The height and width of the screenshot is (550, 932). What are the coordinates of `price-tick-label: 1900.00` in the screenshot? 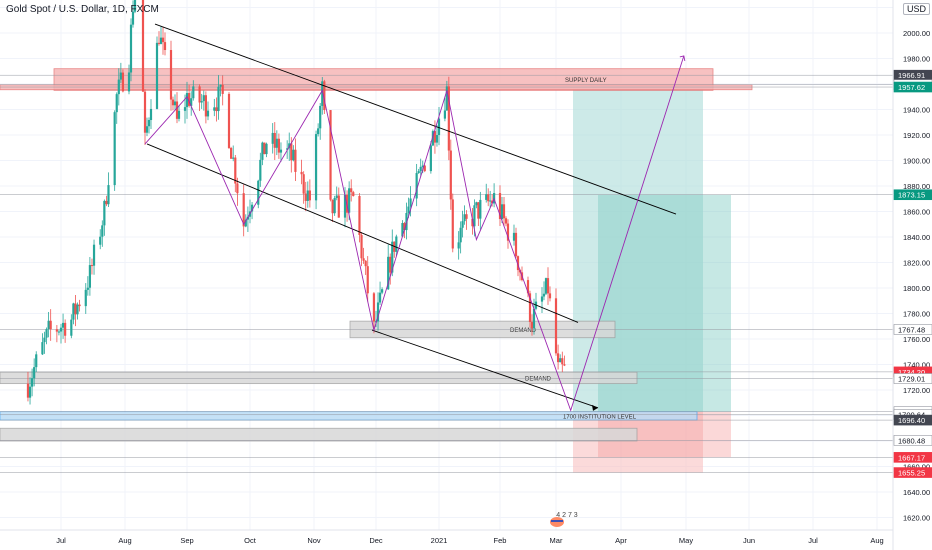 It's located at (916, 161).